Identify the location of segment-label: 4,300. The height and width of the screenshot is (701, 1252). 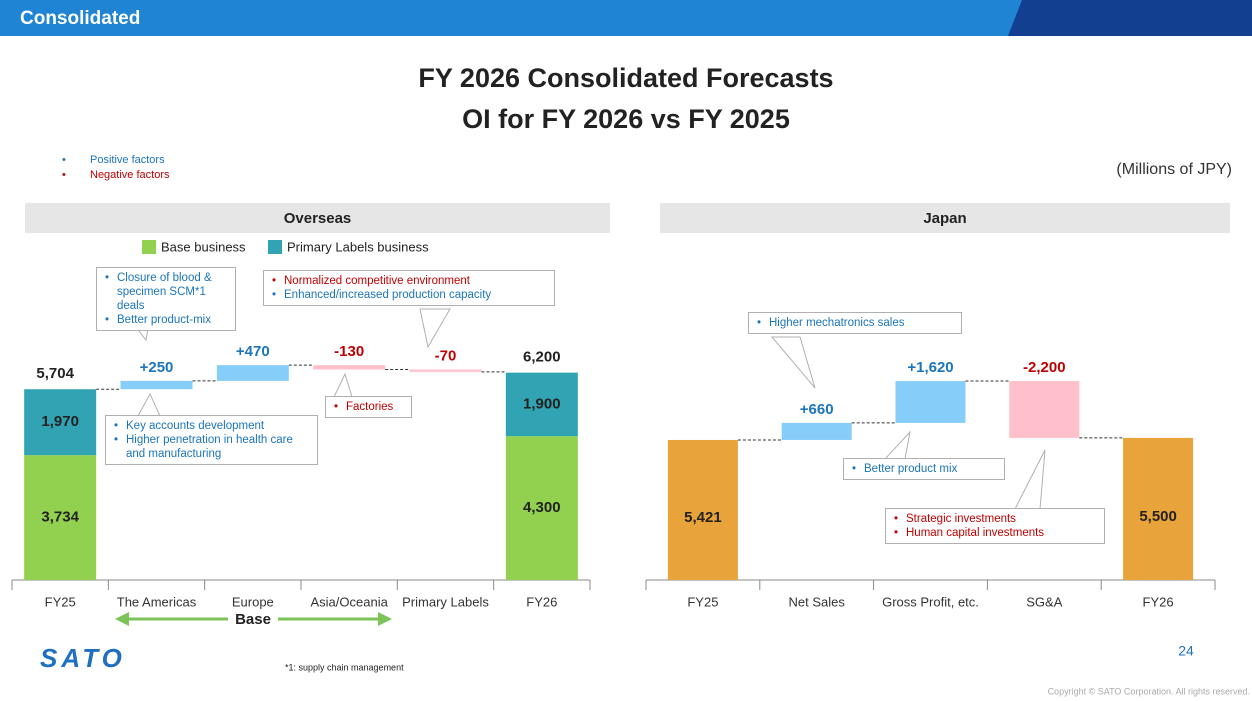
(542, 507).